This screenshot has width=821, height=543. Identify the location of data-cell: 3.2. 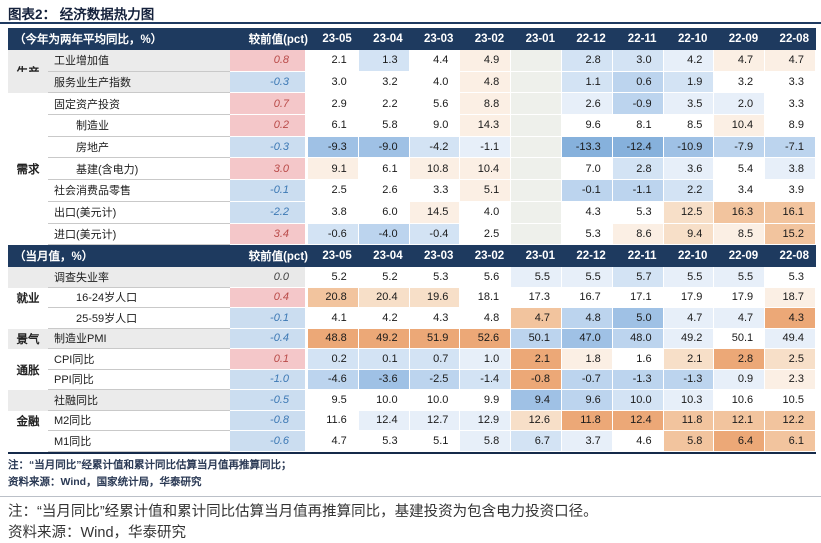
(740, 82).